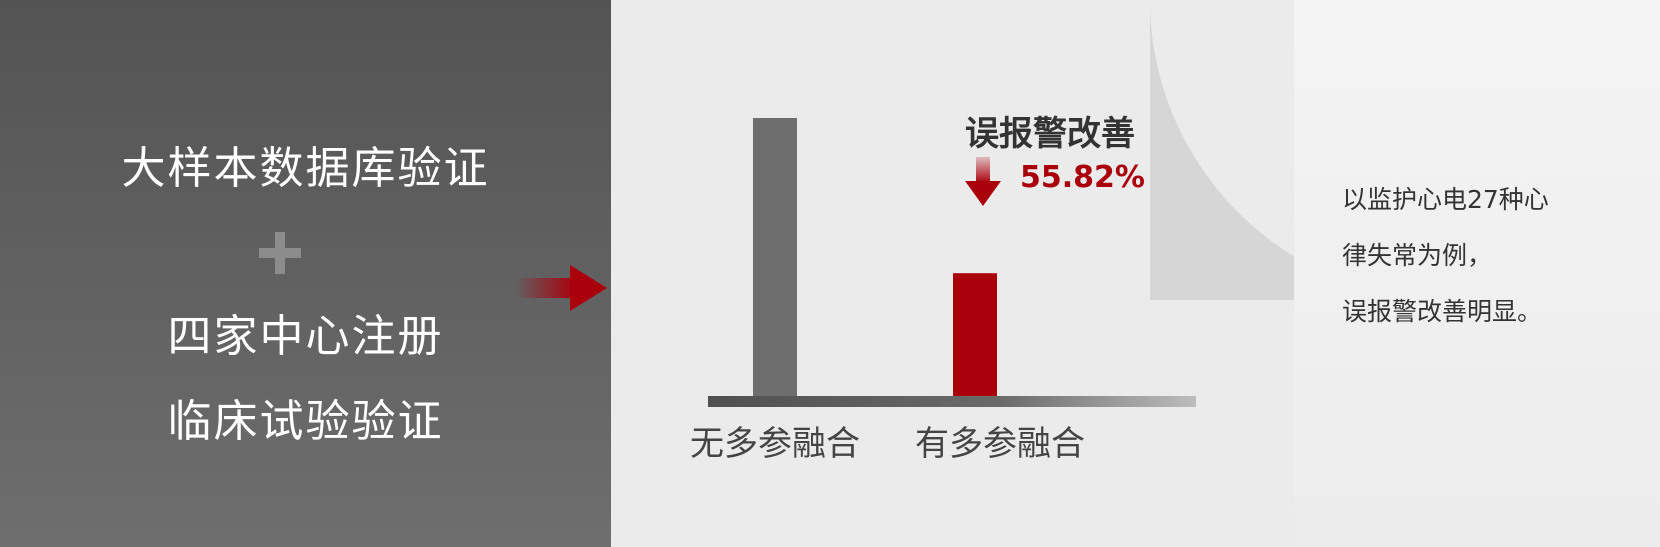  I want to click on headline-clinical-trial: 临床试验验证, so click(305, 421).